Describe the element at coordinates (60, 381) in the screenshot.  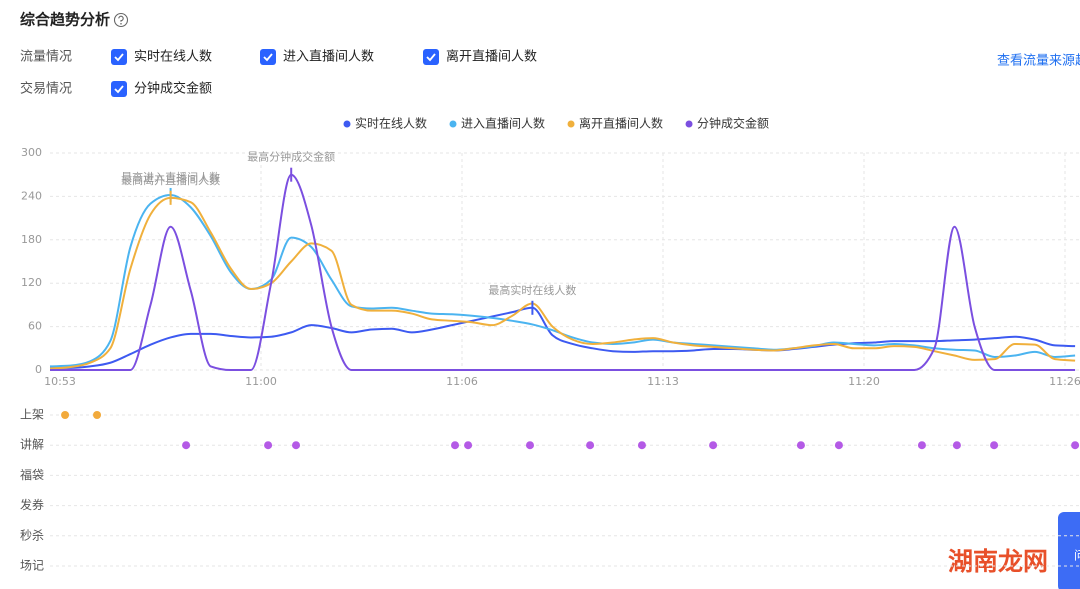
I see `x-tick-label: 10:53` at that location.